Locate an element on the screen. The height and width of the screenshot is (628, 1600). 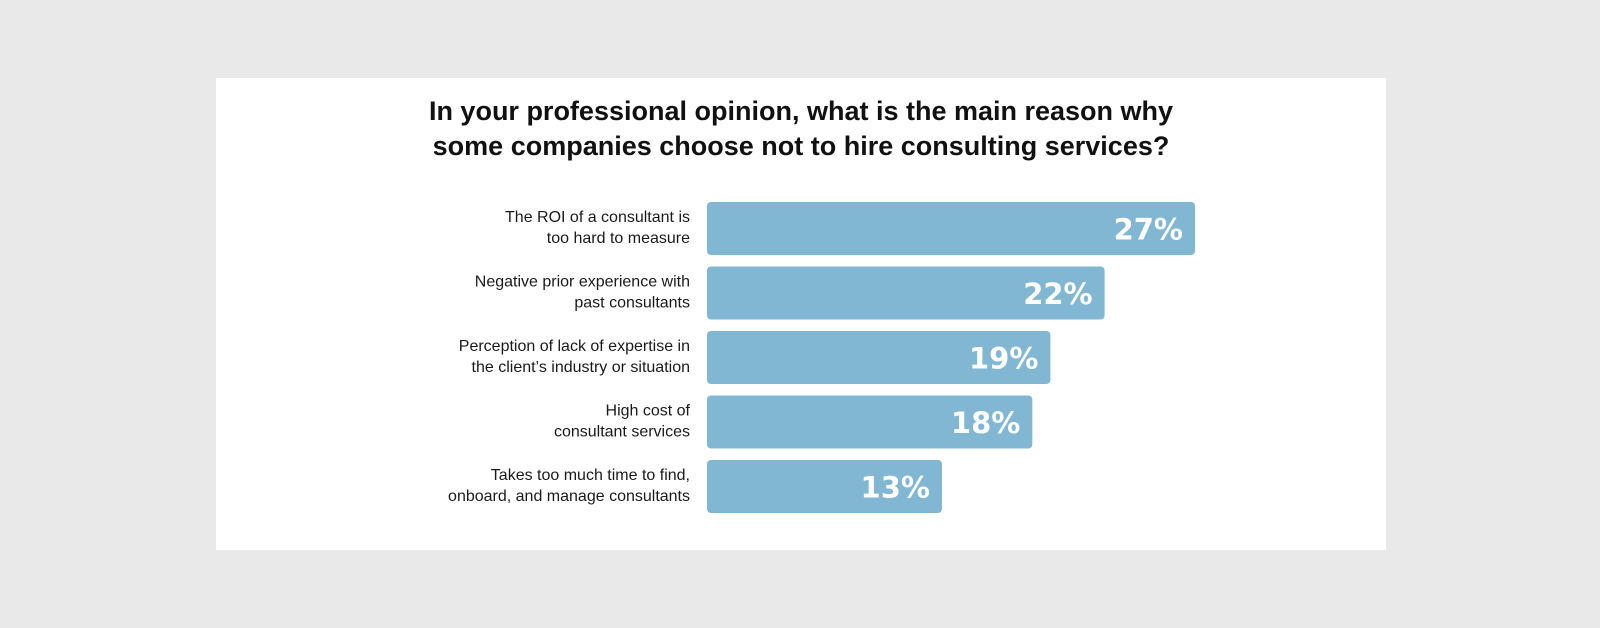
category-label-4-line-2: consultant services is located at coordinates (622, 432).